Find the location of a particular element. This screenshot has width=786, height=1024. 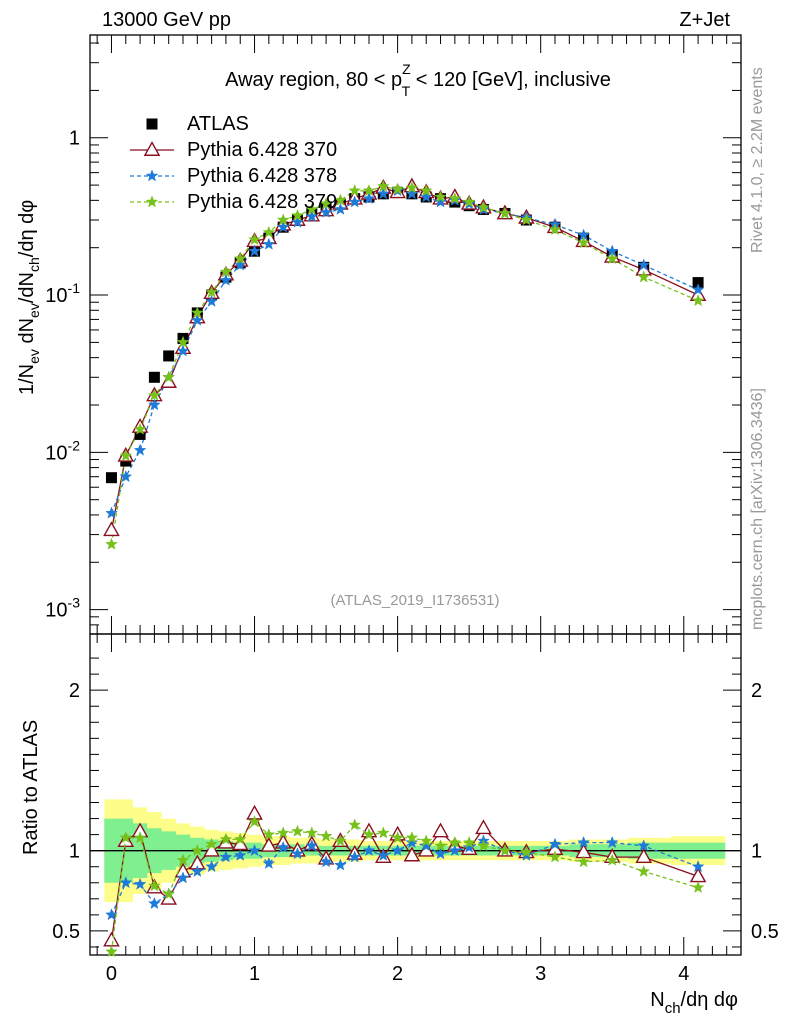

title-prefix: Away region, 80 < p is located at coordinates (313, 80).